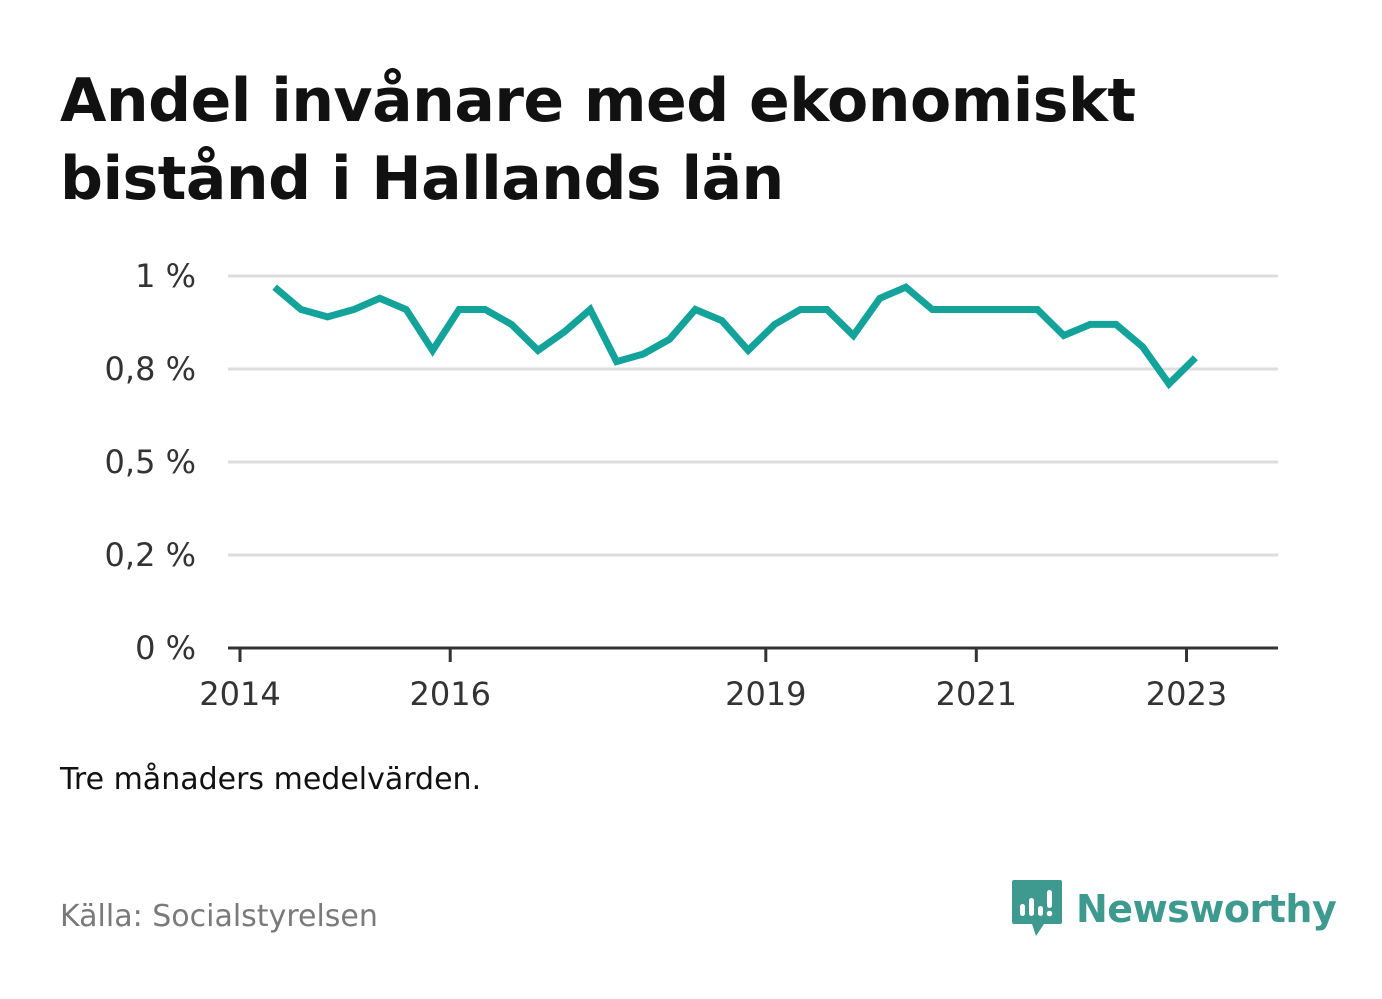  Describe the element at coordinates (219, 916) in the screenshot. I see `source-credit: Källa: Socialstyrelsen` at that location.